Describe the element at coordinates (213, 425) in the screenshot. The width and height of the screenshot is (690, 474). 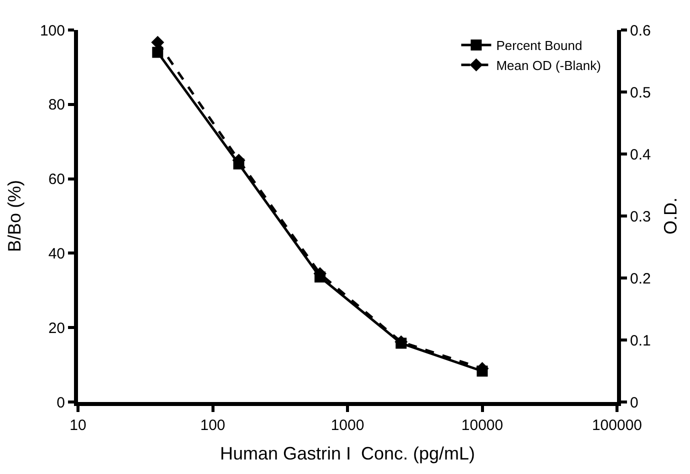
I see `x-tick-label: 100` at that location.